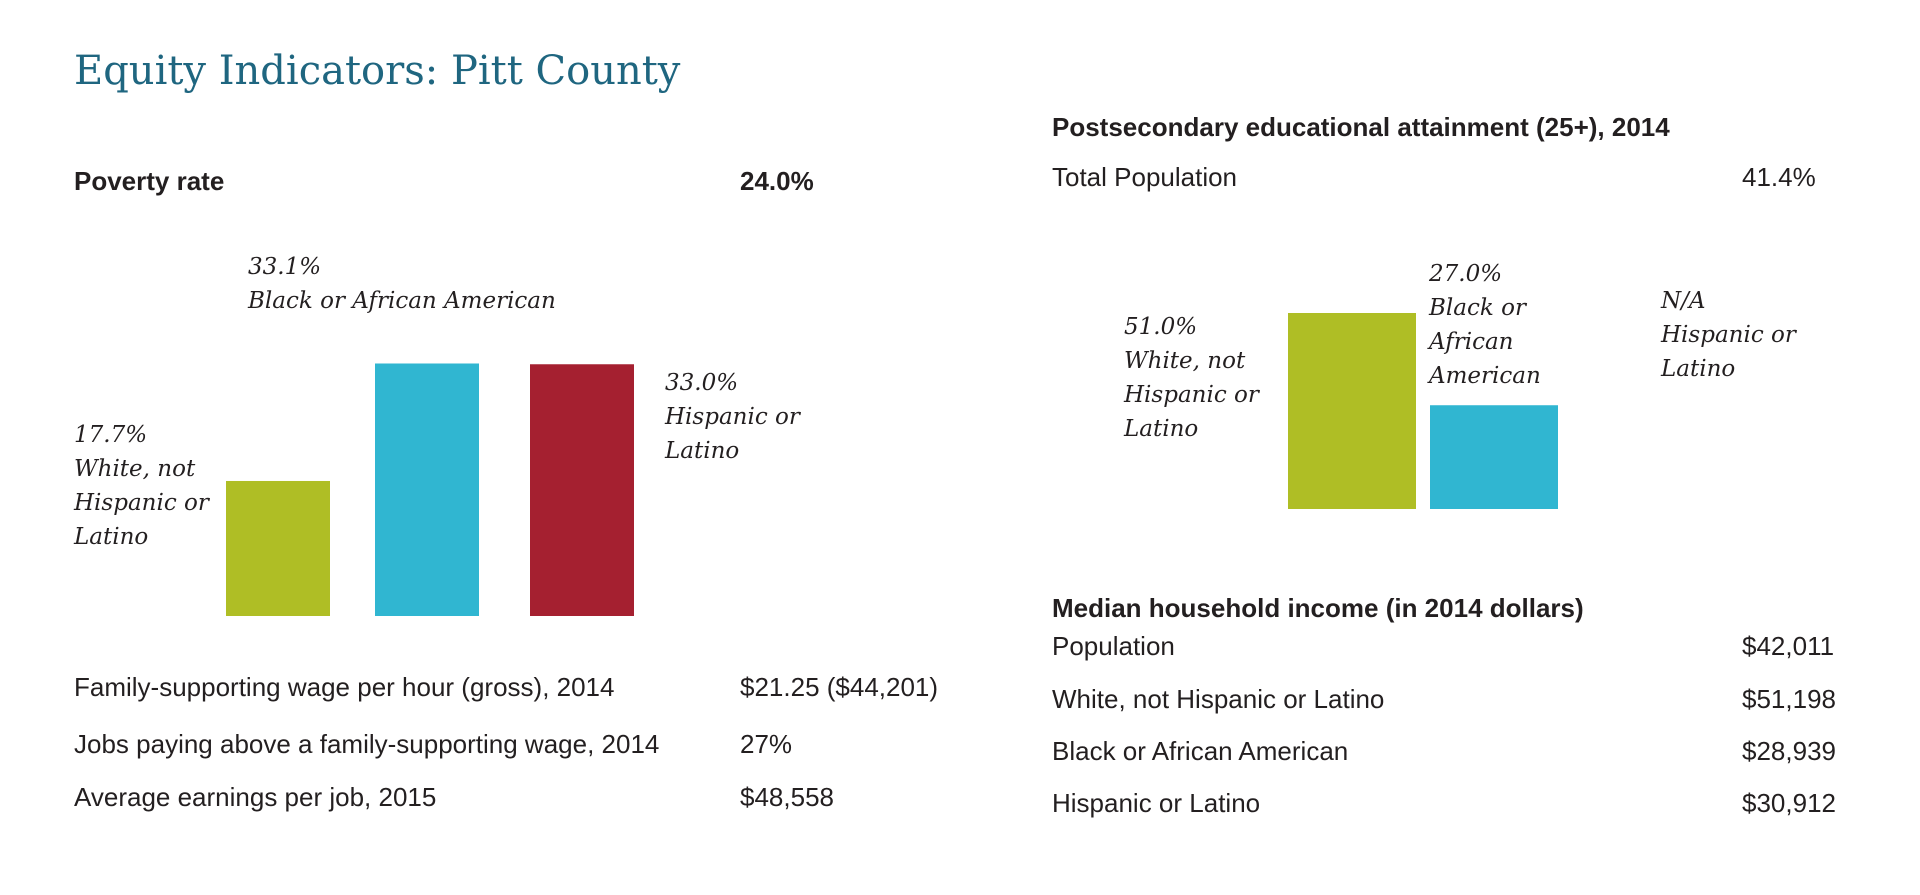 The image size is (1920, 895). Describe the element at coordinates (111, 537) in the screenshot. I see `poverty-label-white-line3: Latino` at that location.